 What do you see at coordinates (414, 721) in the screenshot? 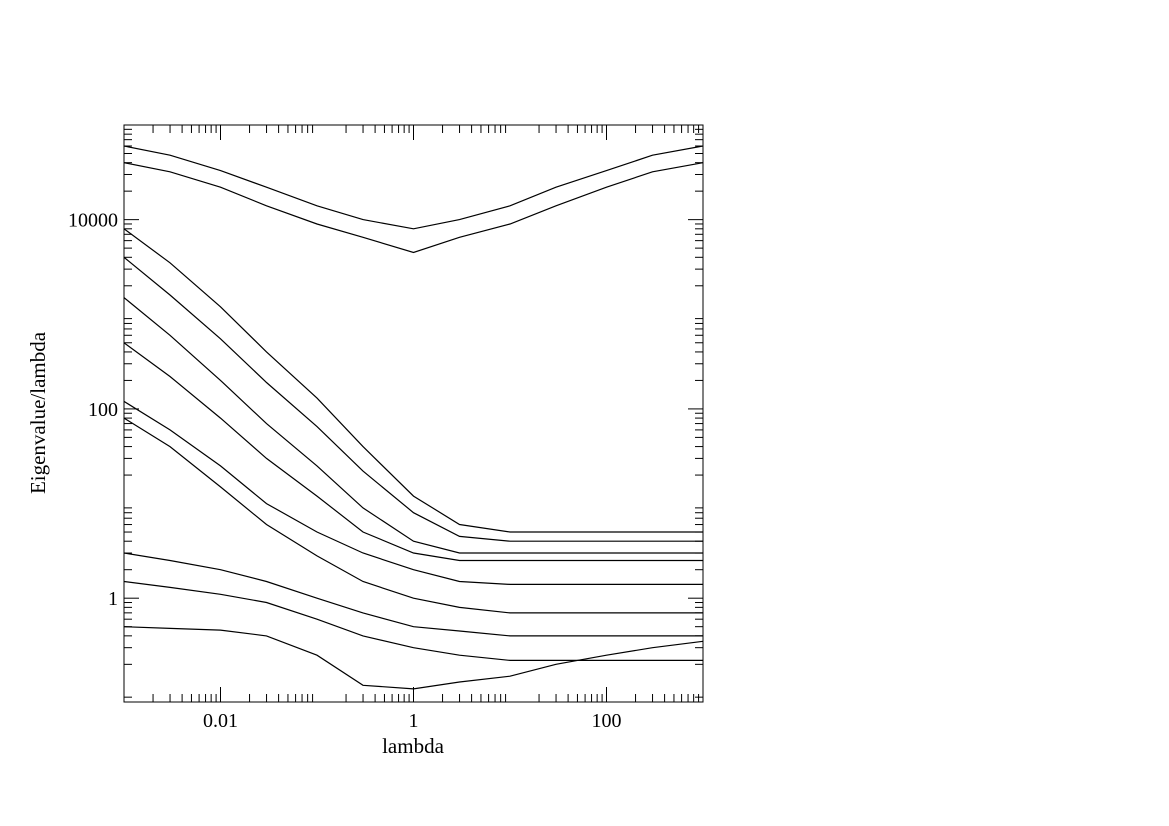
I see `x-tick-label: 1` at bounding box center [414, 721].